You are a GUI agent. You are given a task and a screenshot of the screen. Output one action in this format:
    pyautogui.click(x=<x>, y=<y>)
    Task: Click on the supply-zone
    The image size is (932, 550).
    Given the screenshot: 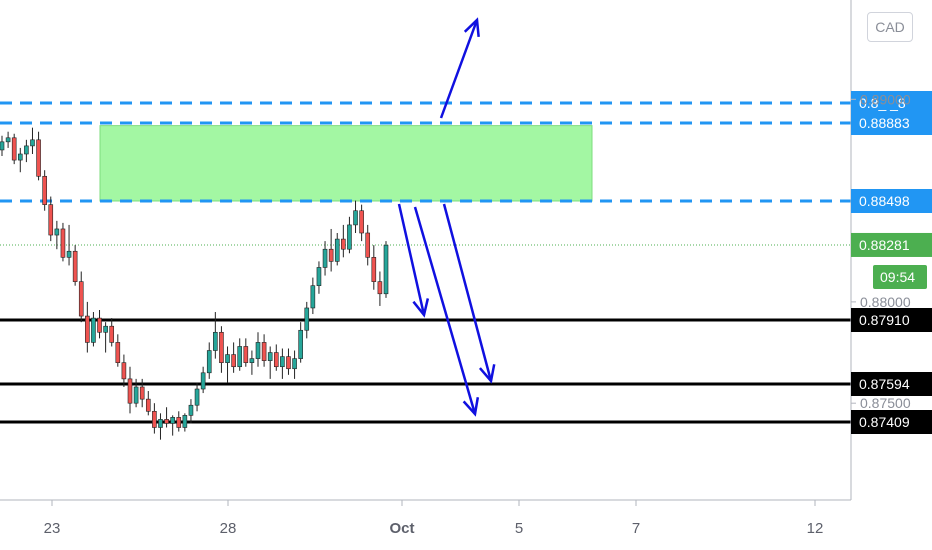 What is the action you would take?
    pyautogui.click(x=346, y=163)
    